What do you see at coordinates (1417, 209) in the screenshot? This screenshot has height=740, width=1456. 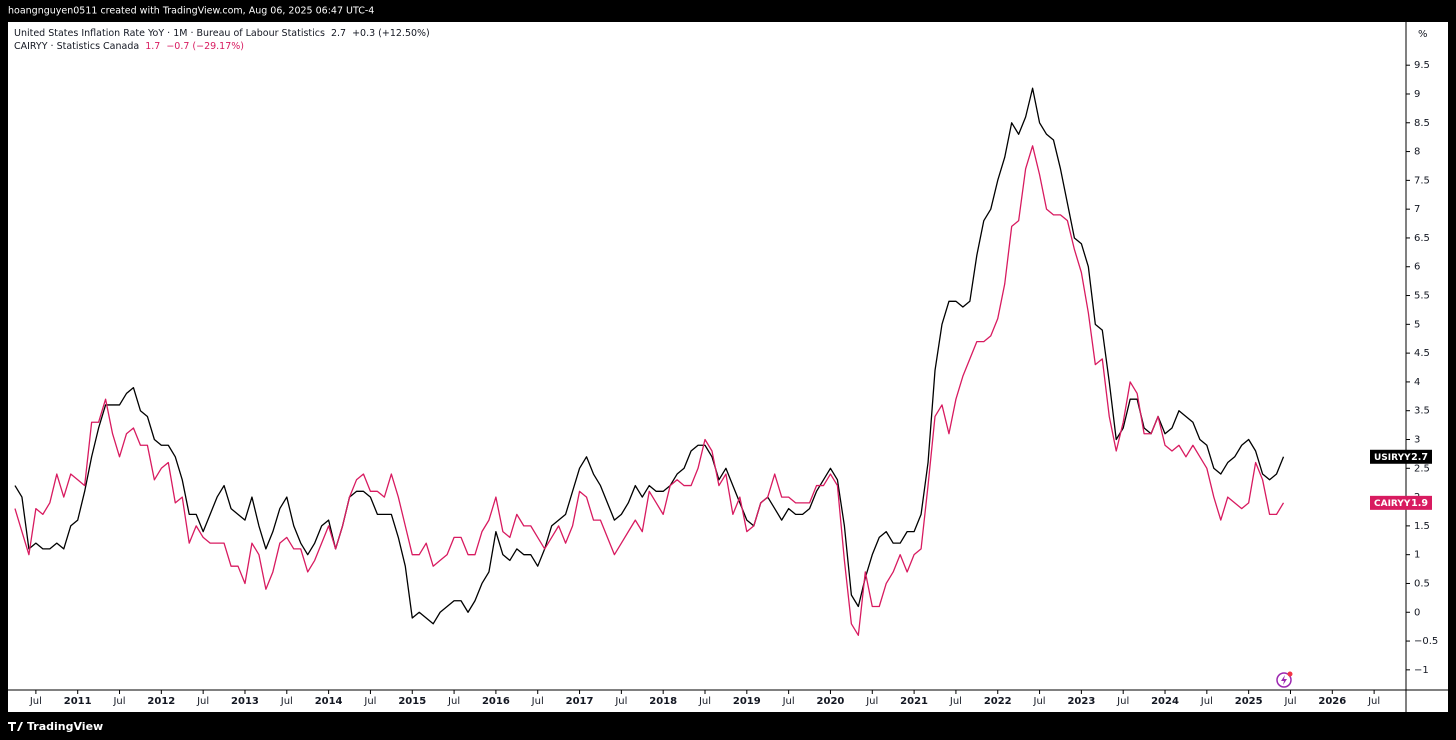 I see `y-tick-label: 7` at bounding box center [1417, 209].